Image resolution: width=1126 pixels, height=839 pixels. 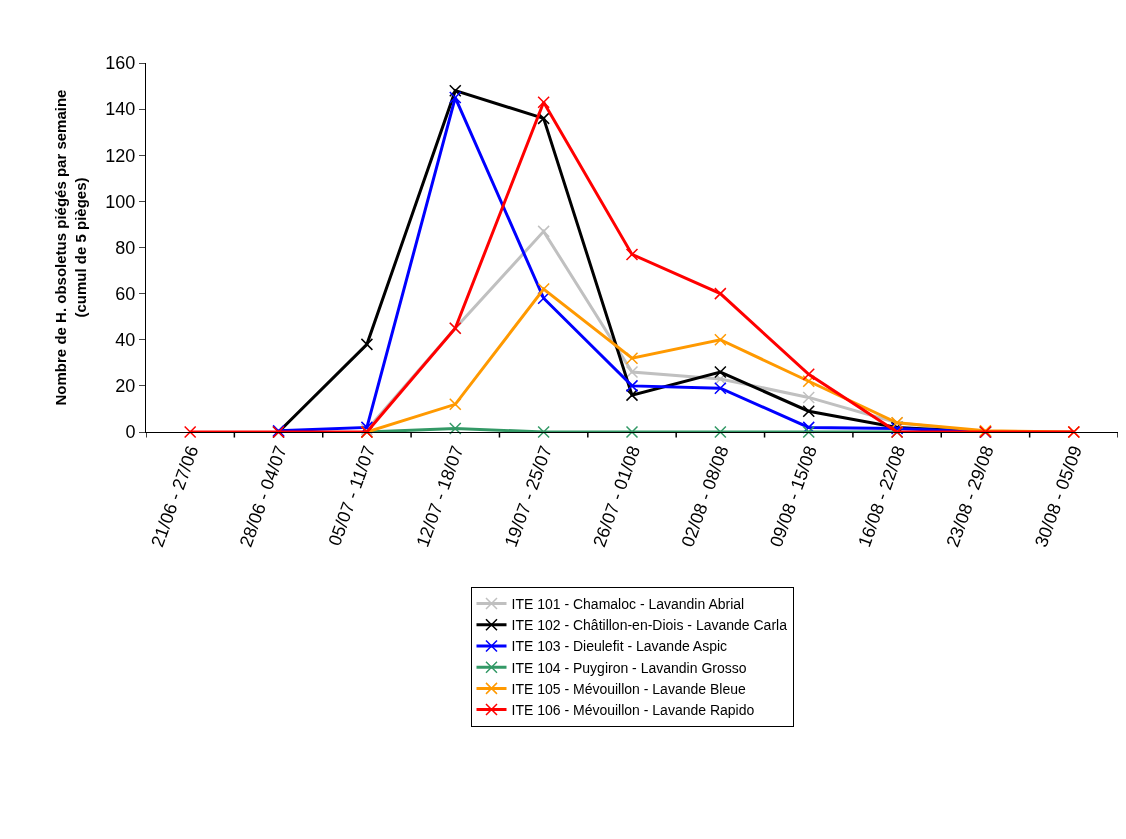 I want to click on x-tick-label: 02/08 - 08/08, so click(x=705, y=496).